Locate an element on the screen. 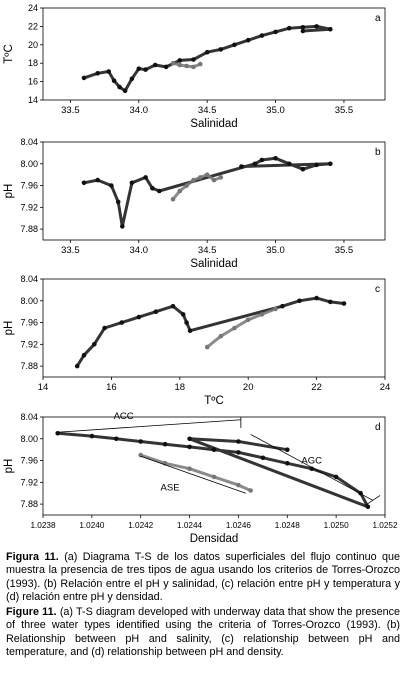  x-tick-label: 35.0 is located at coordinates (275, 250).